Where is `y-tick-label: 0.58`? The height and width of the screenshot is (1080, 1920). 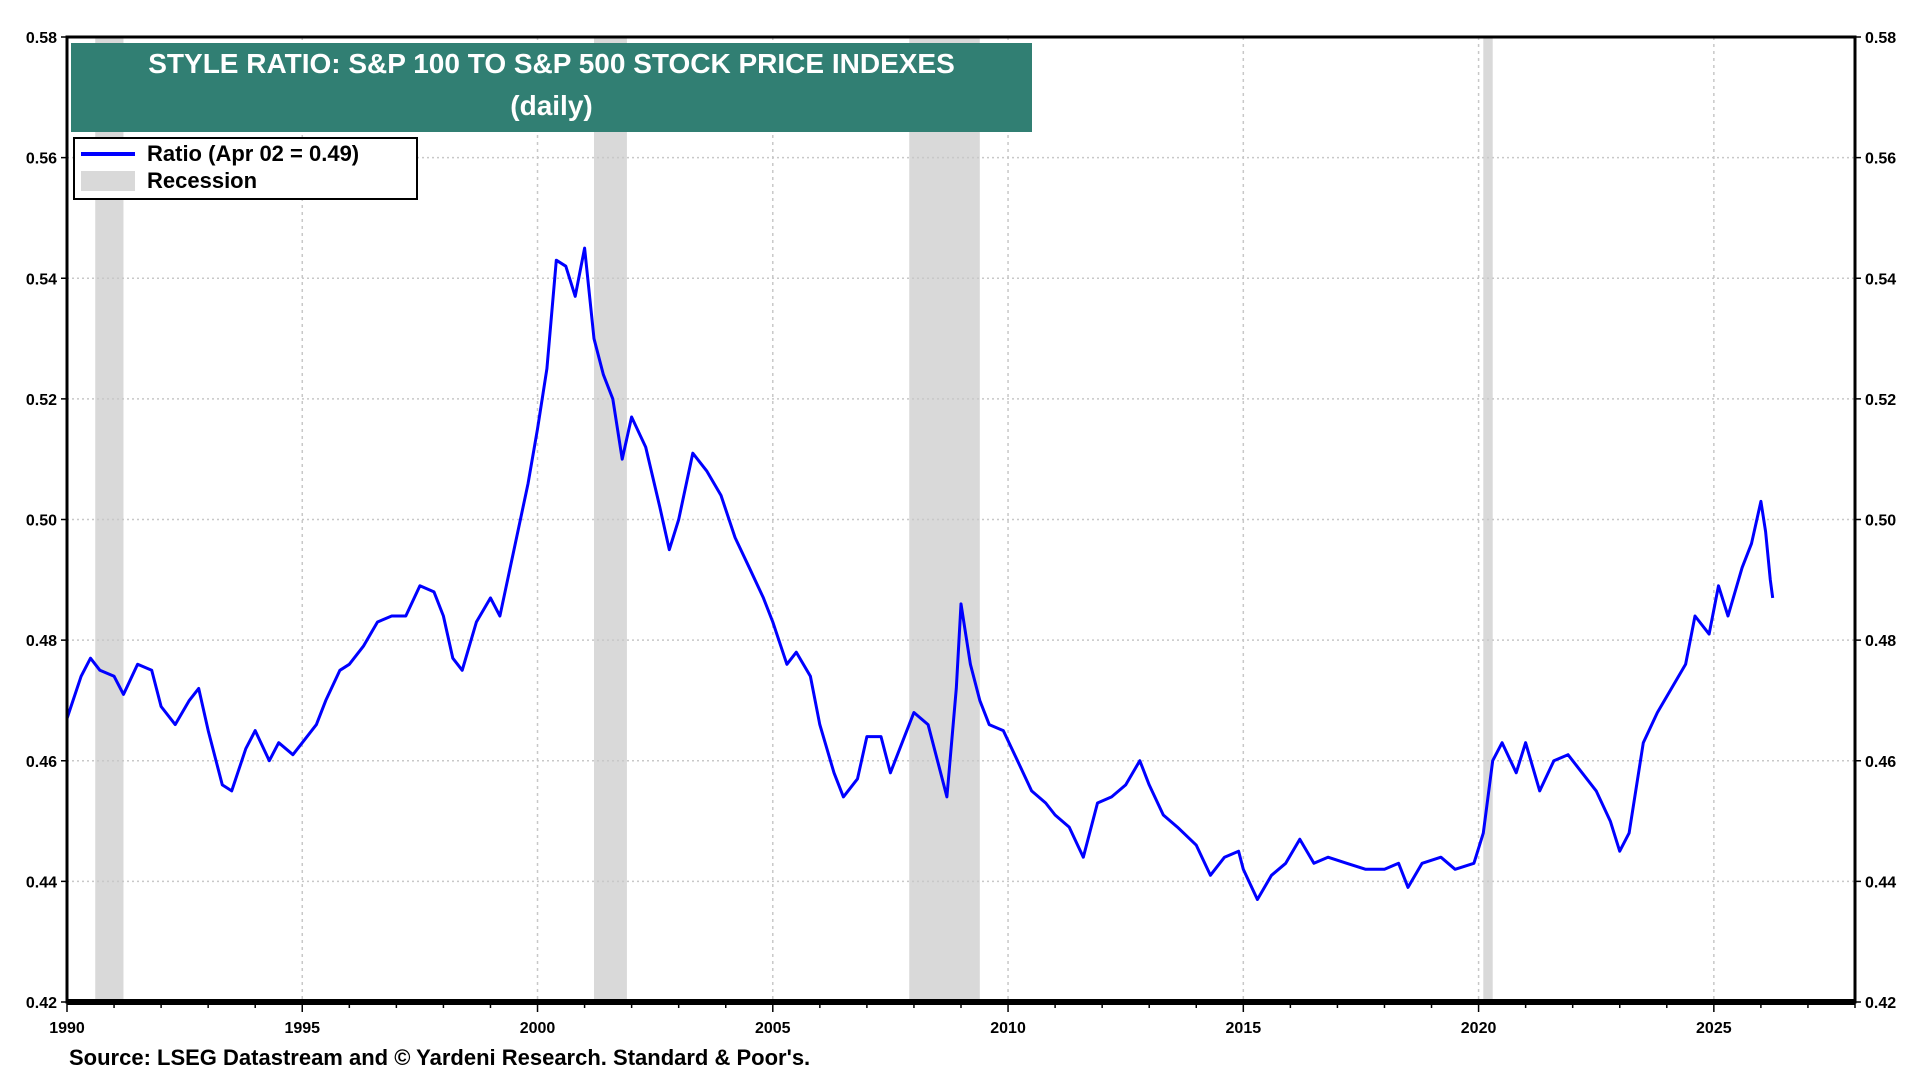 y-tick-label: 0.58 is located at coordinates (41, 38).